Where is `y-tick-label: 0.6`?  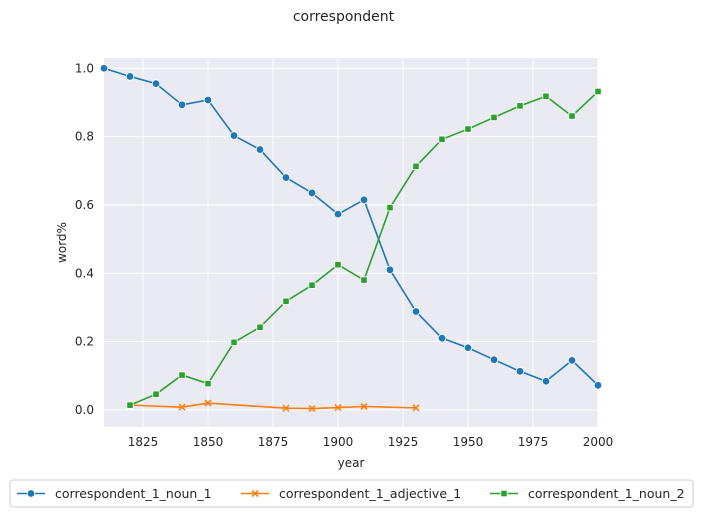 y-tick-label: 0.6 is located at coordinates (84, 205).